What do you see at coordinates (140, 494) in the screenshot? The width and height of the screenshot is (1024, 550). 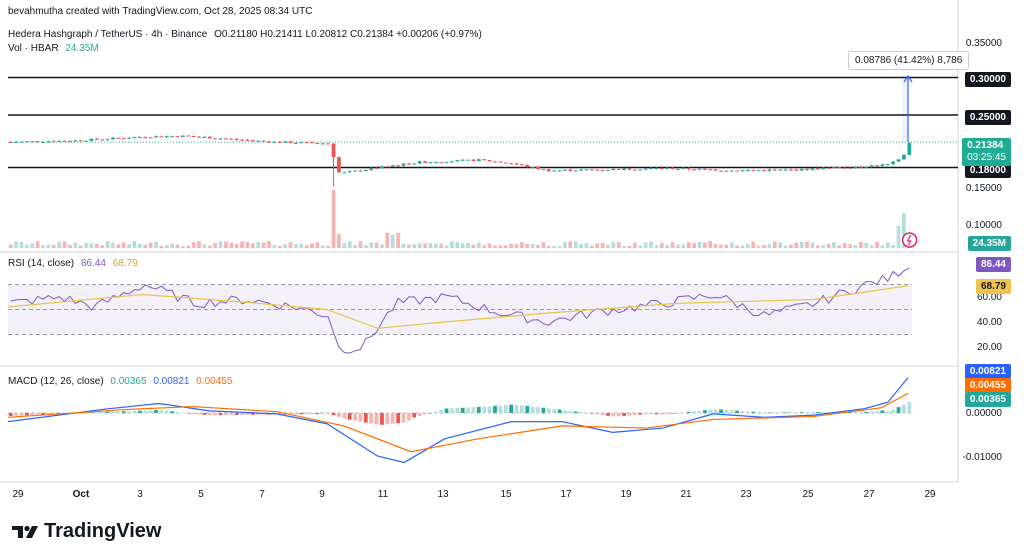 I see `time-tick: 3` at bounding box center [140, 494].